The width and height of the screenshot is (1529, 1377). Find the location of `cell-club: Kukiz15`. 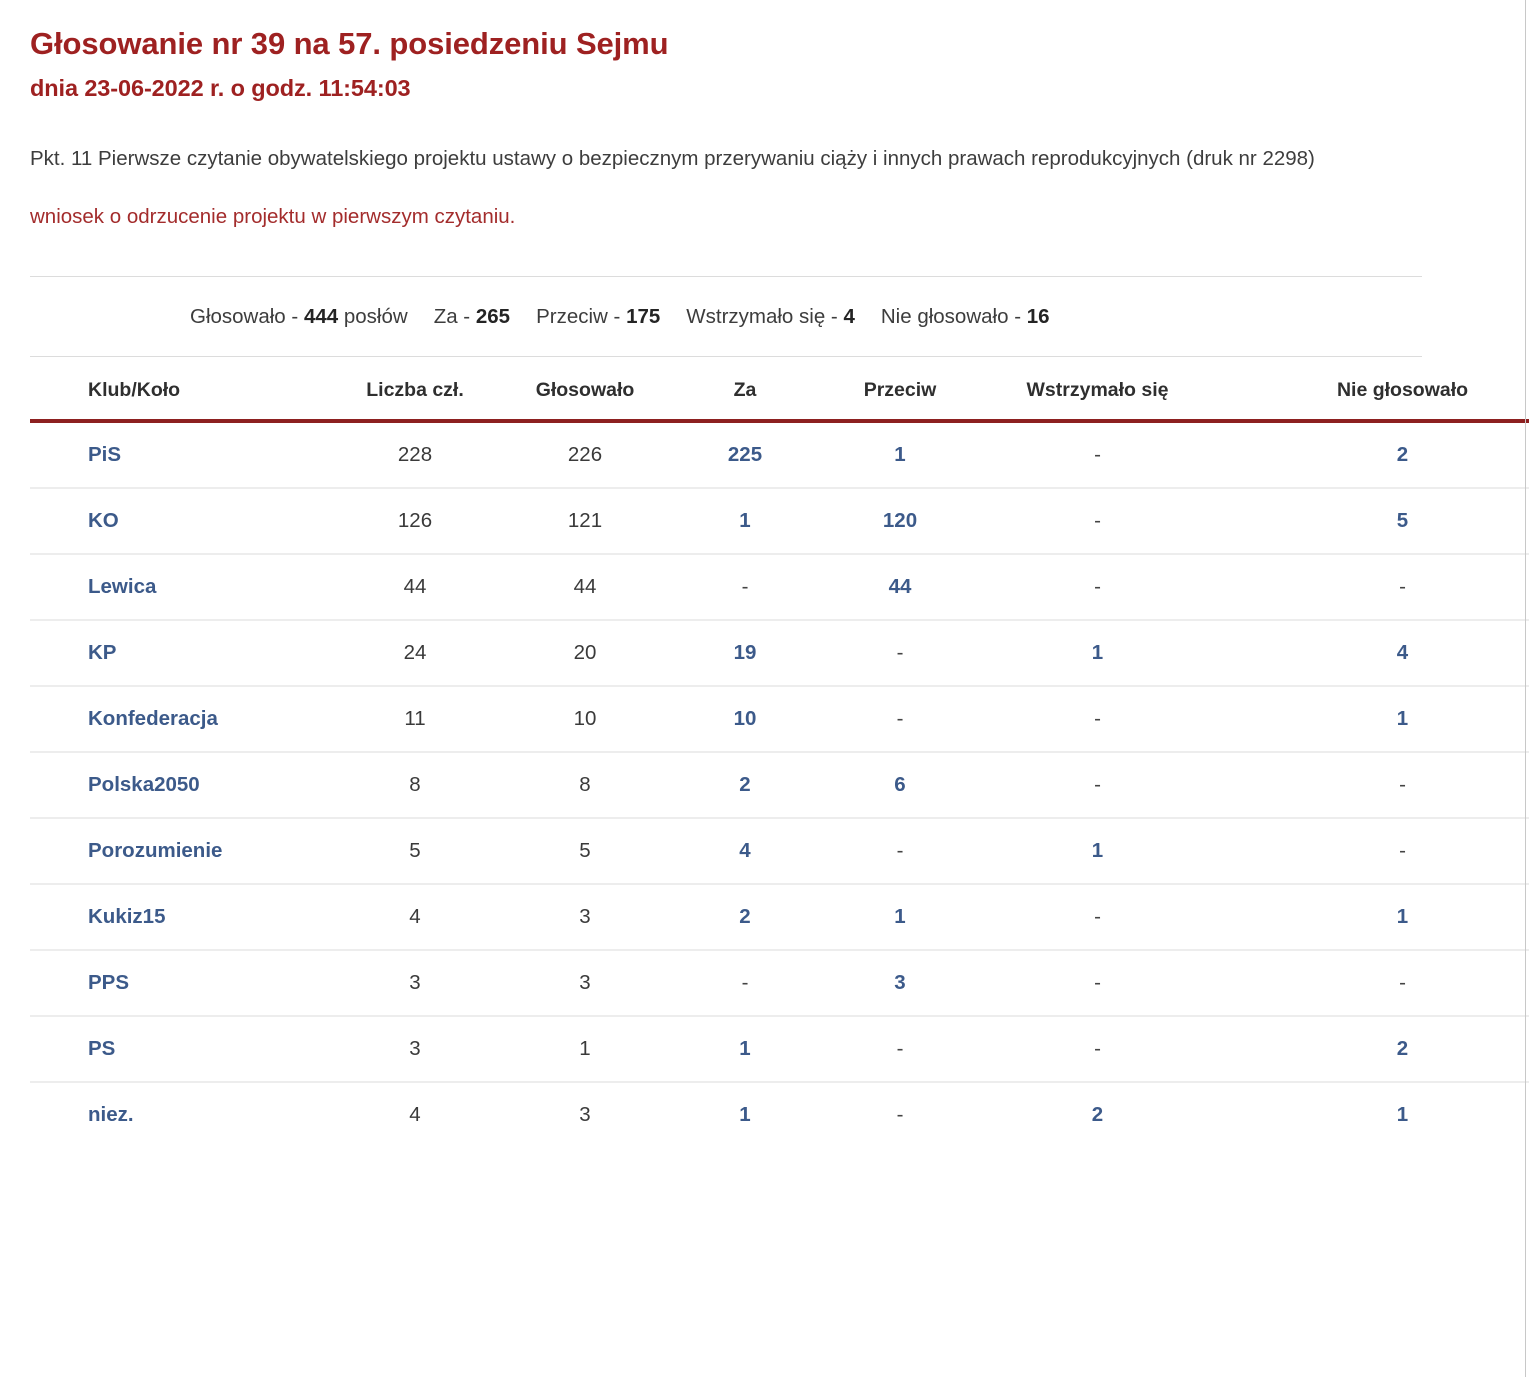

cell-club: Kukiz15 is located at coordinates (180, 918).